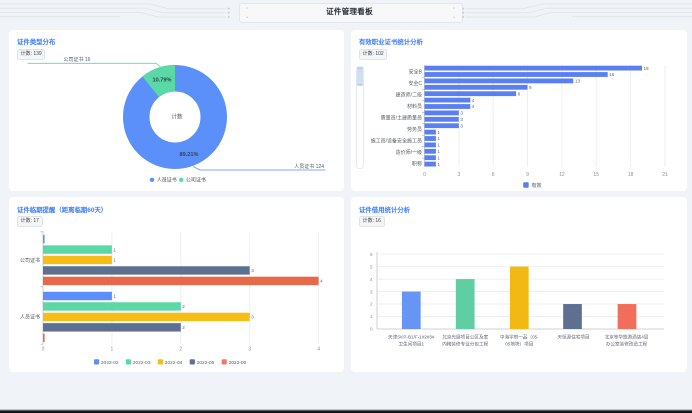 The image size is (692, 413). What do you see at coordinates (414, 129) in the screenshot?
I see `svg-text: 劳务员` at bounding box center [414, 129].